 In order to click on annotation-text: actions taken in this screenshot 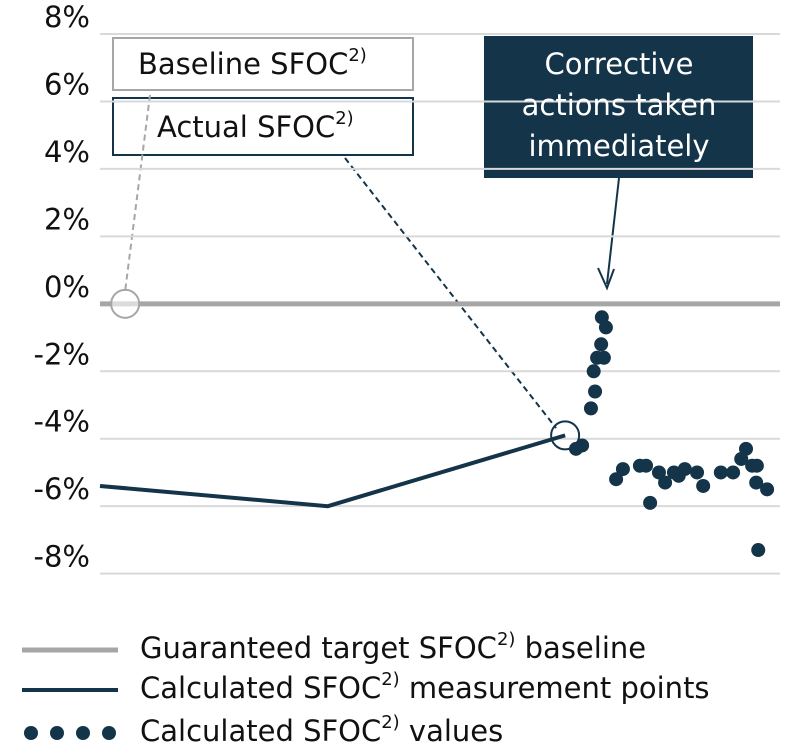, I will do `click(619, 105)`.